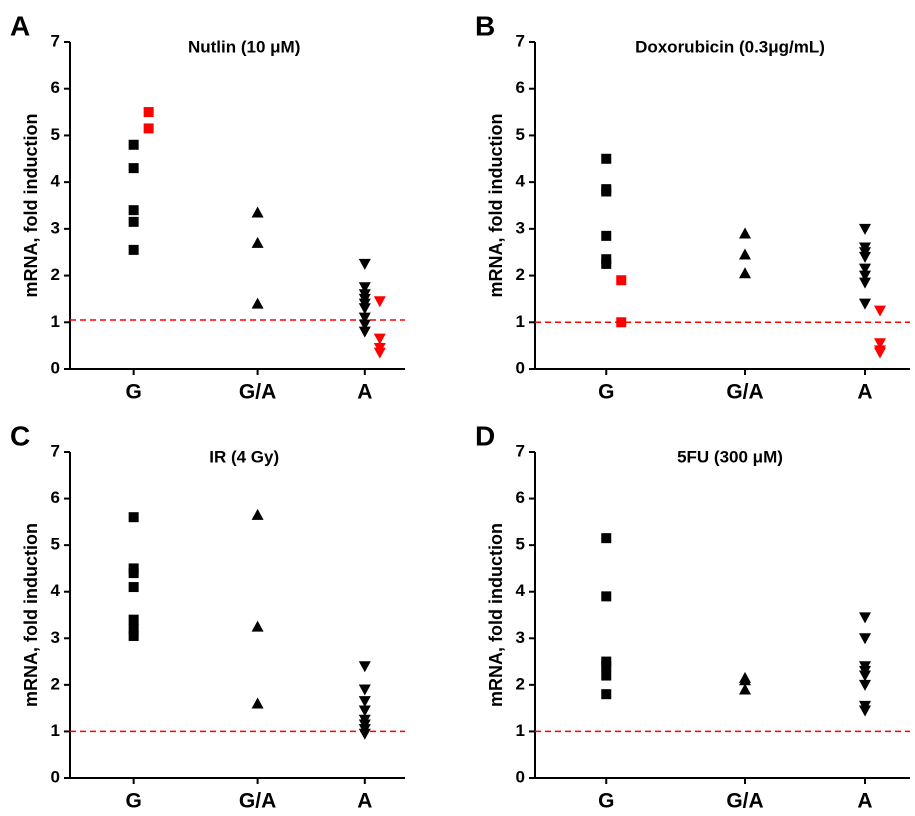  What do you see at coordinates (244, 46) in the screenshot?
I see `chart-title: Nutlin (10 μM)` at bounding box center [244, 46].